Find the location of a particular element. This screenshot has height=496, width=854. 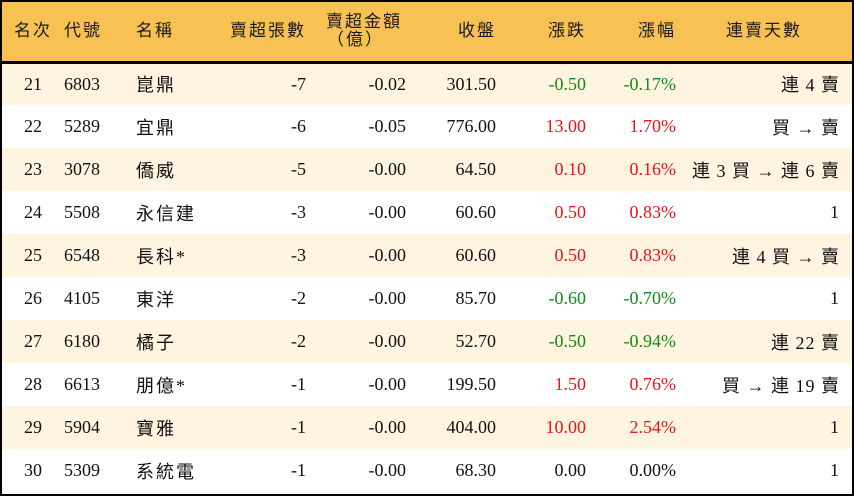

change-pct-cell: 0.00% is located at coordinates (653, 470).